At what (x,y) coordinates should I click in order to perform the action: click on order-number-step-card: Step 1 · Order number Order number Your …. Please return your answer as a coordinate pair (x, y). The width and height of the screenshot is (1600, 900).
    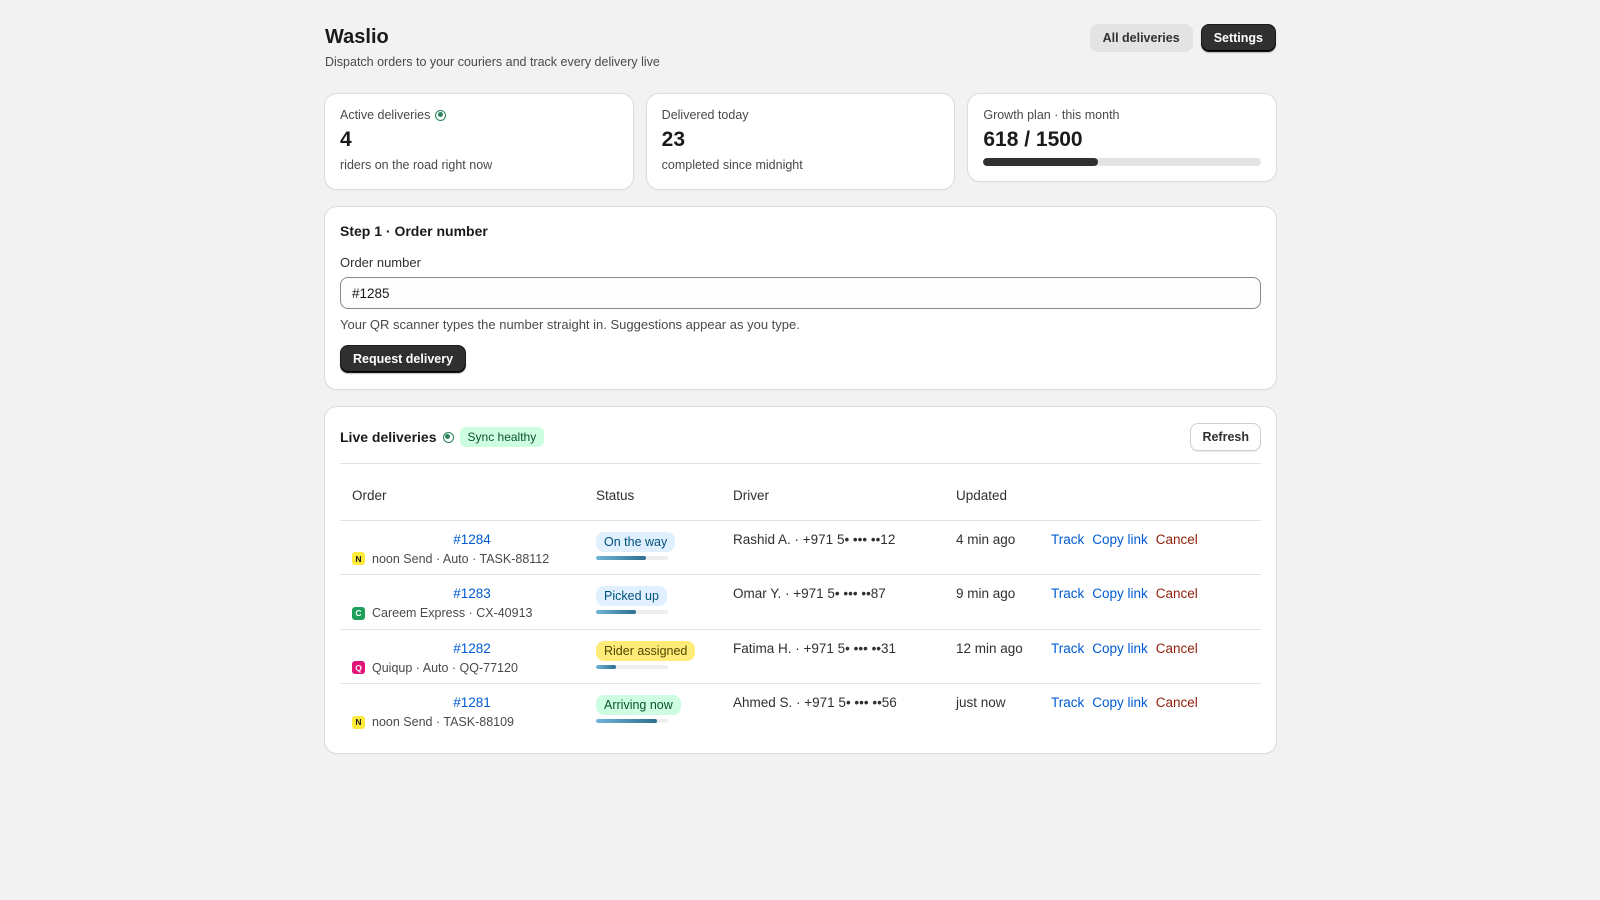
    Looking at the image, I should click on (800, 298).